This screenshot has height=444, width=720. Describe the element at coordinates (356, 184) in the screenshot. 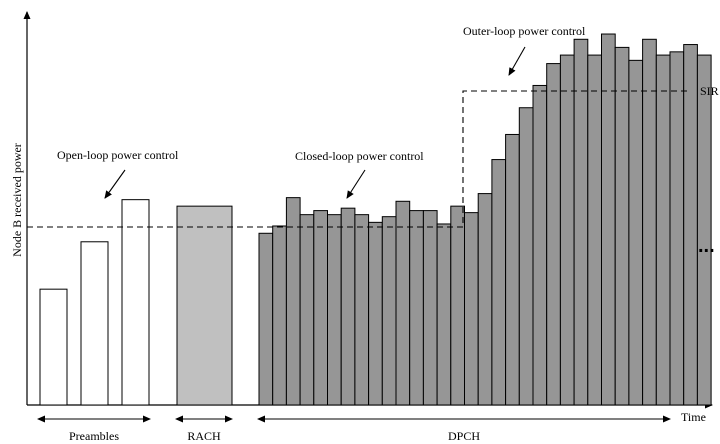

I see `closed-loop-arrow` at that location.